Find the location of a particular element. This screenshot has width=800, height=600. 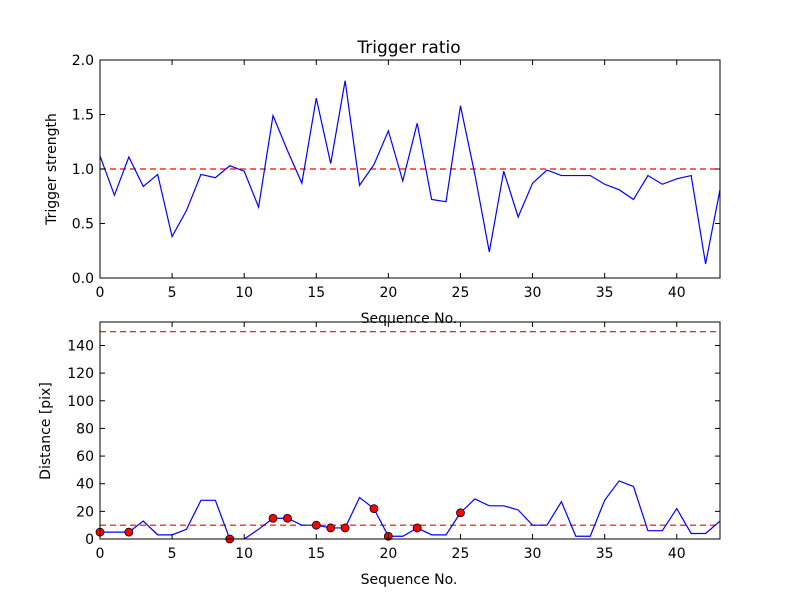

y-tick-label: 0.0 is located at coordinates (83, 279).